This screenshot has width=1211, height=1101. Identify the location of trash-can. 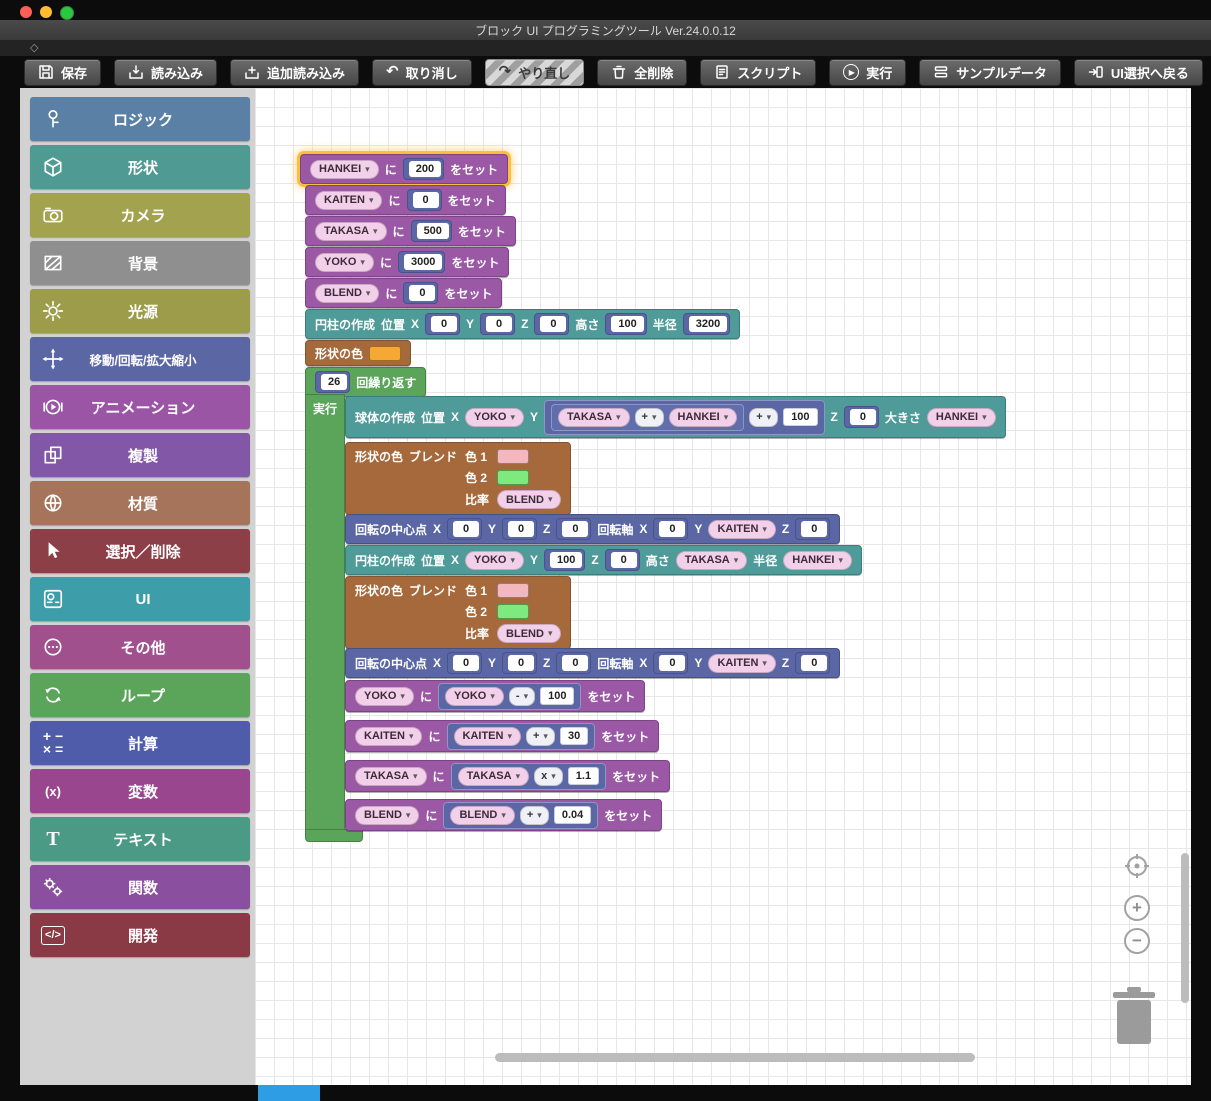
(1134, 1019).